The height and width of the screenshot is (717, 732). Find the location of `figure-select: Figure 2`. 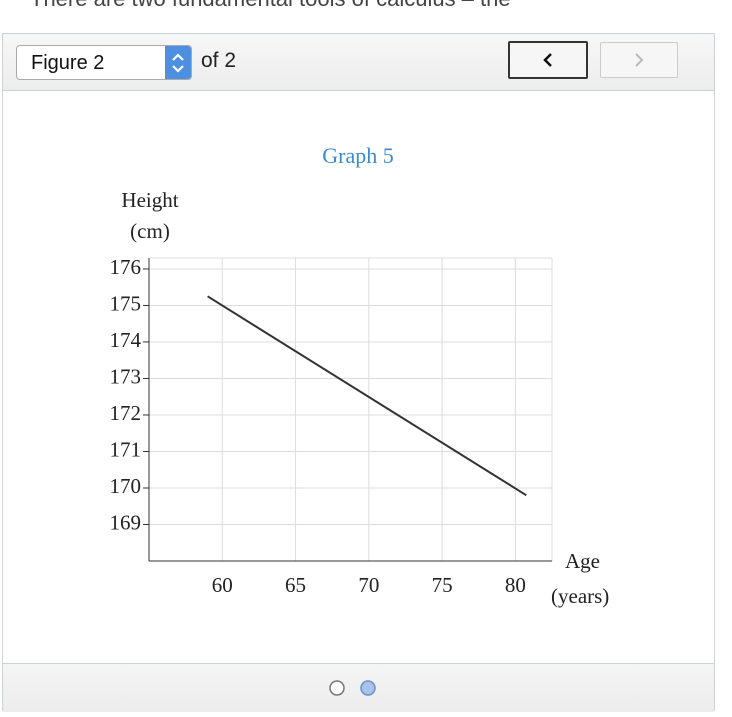

figure-select: Figure 2 is located at coordinates (104, 62).